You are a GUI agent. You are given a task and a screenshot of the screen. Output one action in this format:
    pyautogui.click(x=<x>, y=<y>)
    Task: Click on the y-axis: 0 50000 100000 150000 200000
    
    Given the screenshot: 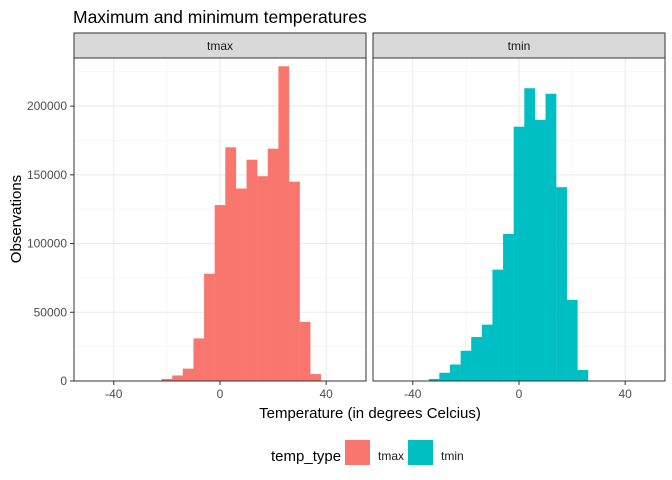 What is the action you would take?
    pyautogui.click(x=50, y=243)
    